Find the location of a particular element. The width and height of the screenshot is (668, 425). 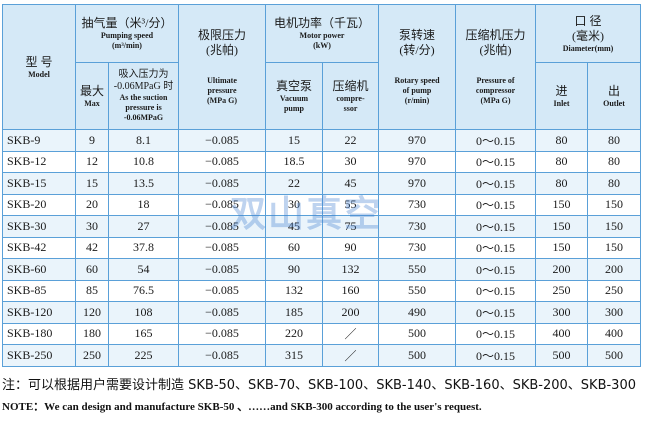

value-cell: 185 is located at coordinates (294, 312).